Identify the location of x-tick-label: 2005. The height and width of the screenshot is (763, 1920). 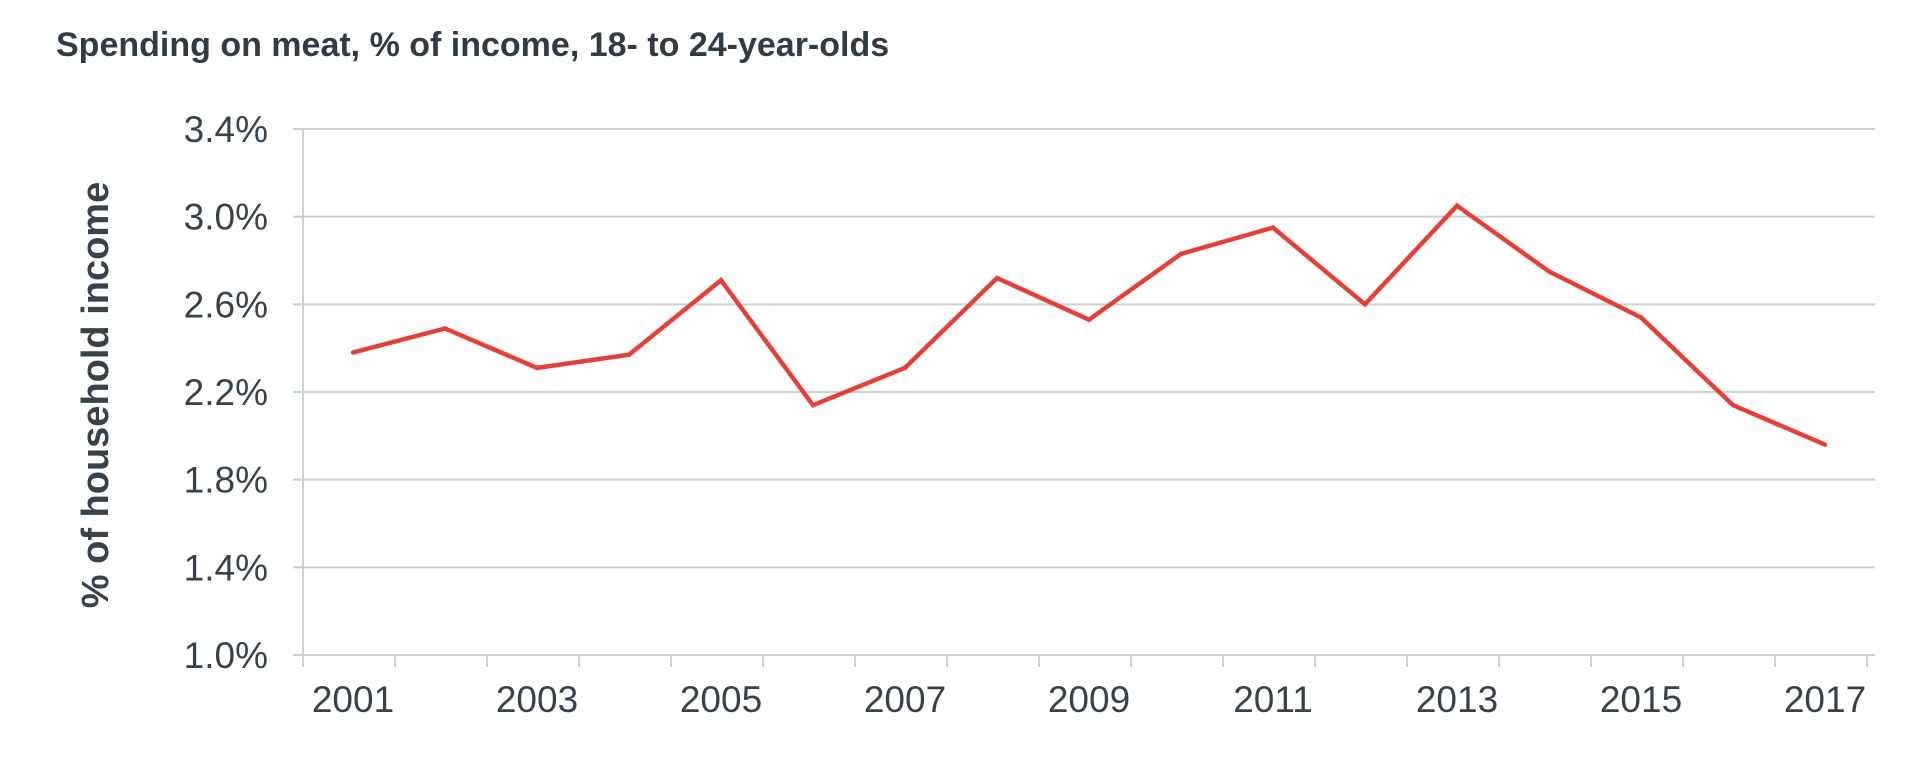
(721, 699).